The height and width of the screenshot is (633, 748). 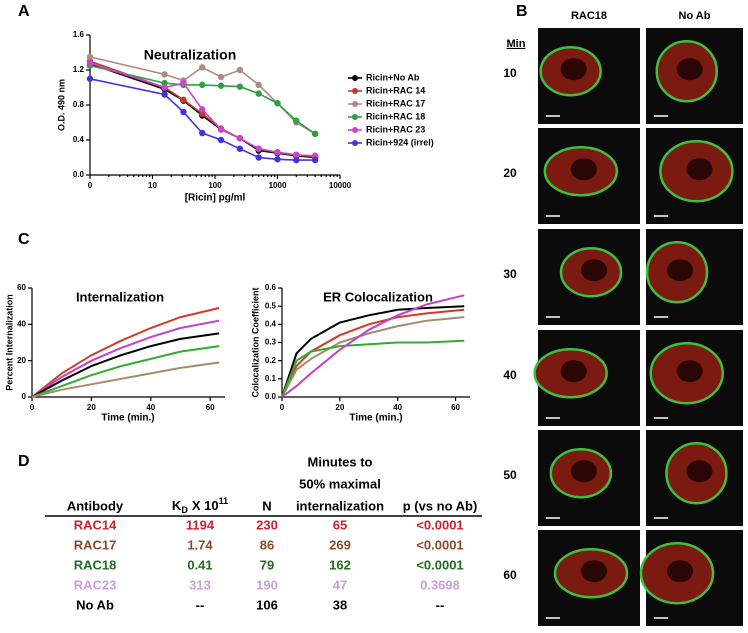 I want to click on table-cell: 0.41, so click(x=199, y=564).